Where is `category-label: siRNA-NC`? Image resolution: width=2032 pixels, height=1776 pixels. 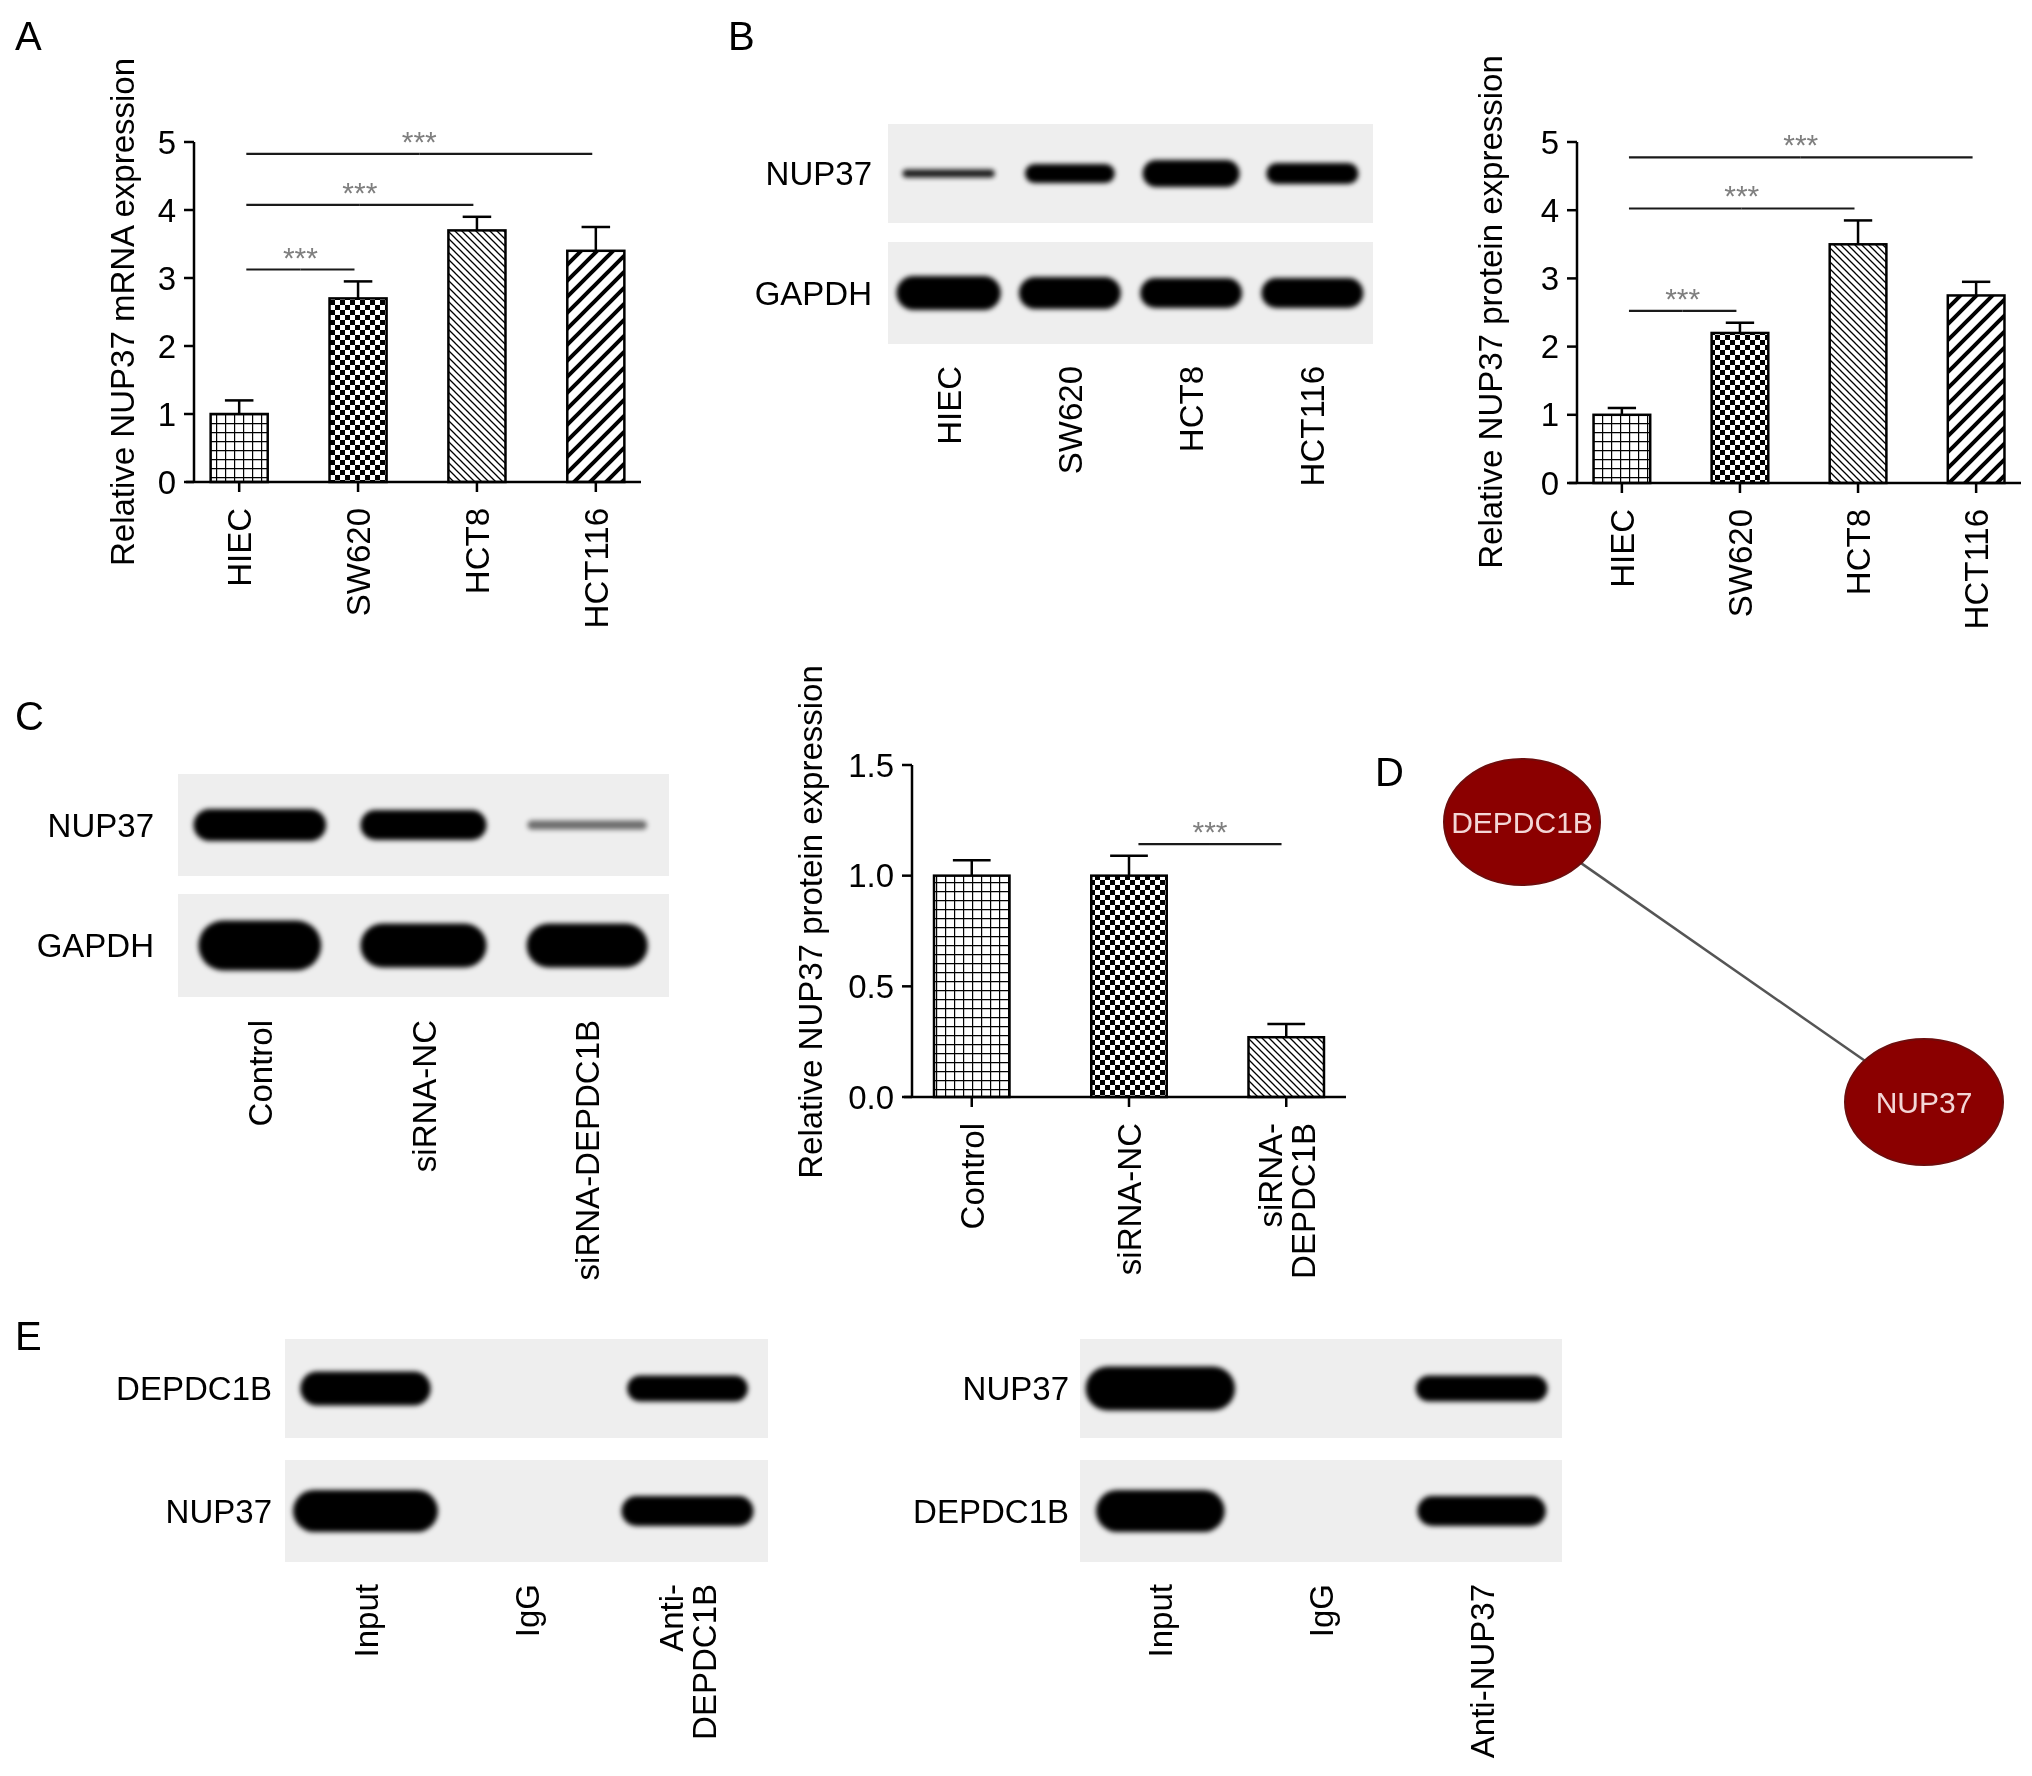
category-label: siRNA-NC is located at coordinates (423, 1096).